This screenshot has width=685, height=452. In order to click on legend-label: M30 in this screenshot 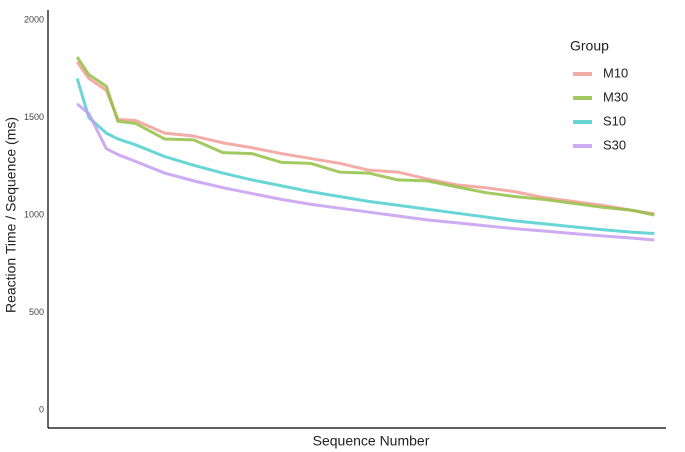, I will do `click(615, 96)`.